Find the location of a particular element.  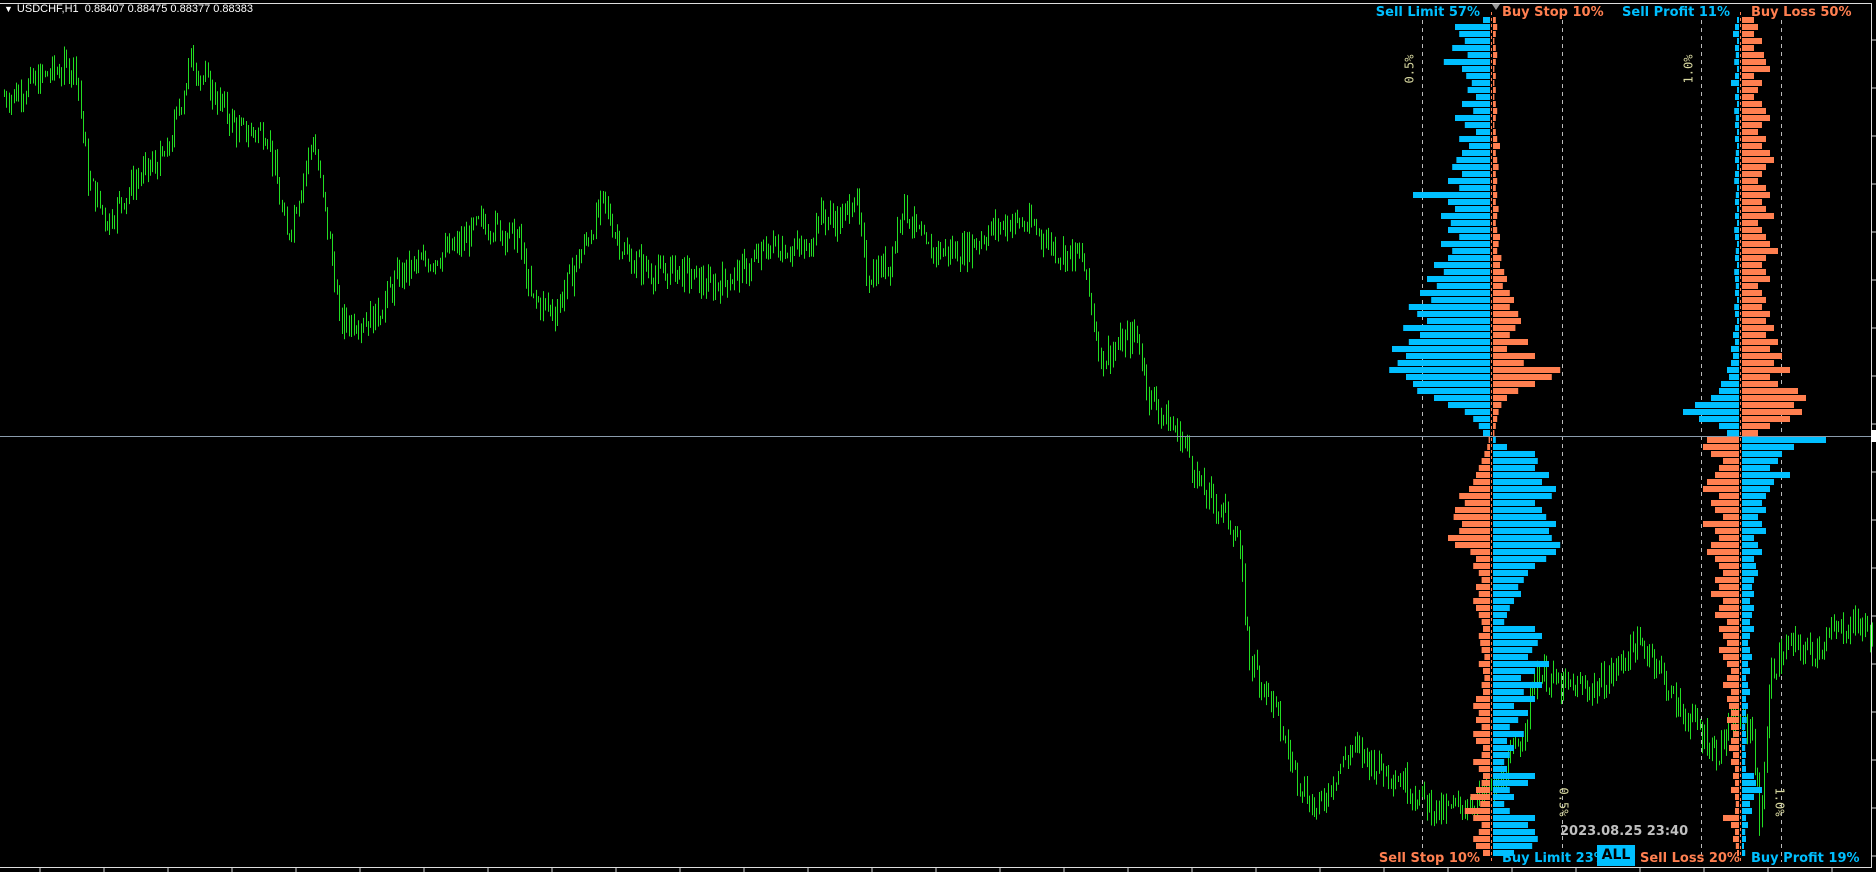

buy-stop-label: Buy Stop 10% is located at coordinates (1553, 12).